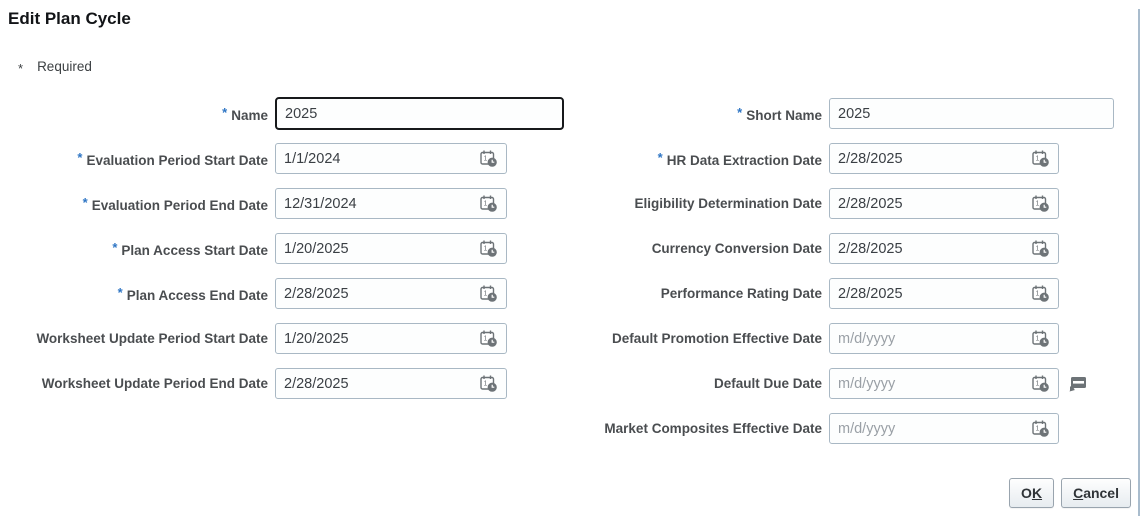 The image size is (1144, 516). Describe the element at coordinates (152, 338) in the screenshot. I see `worksheet-update-start-label: Worksheet Update Period Start Date` at that location.